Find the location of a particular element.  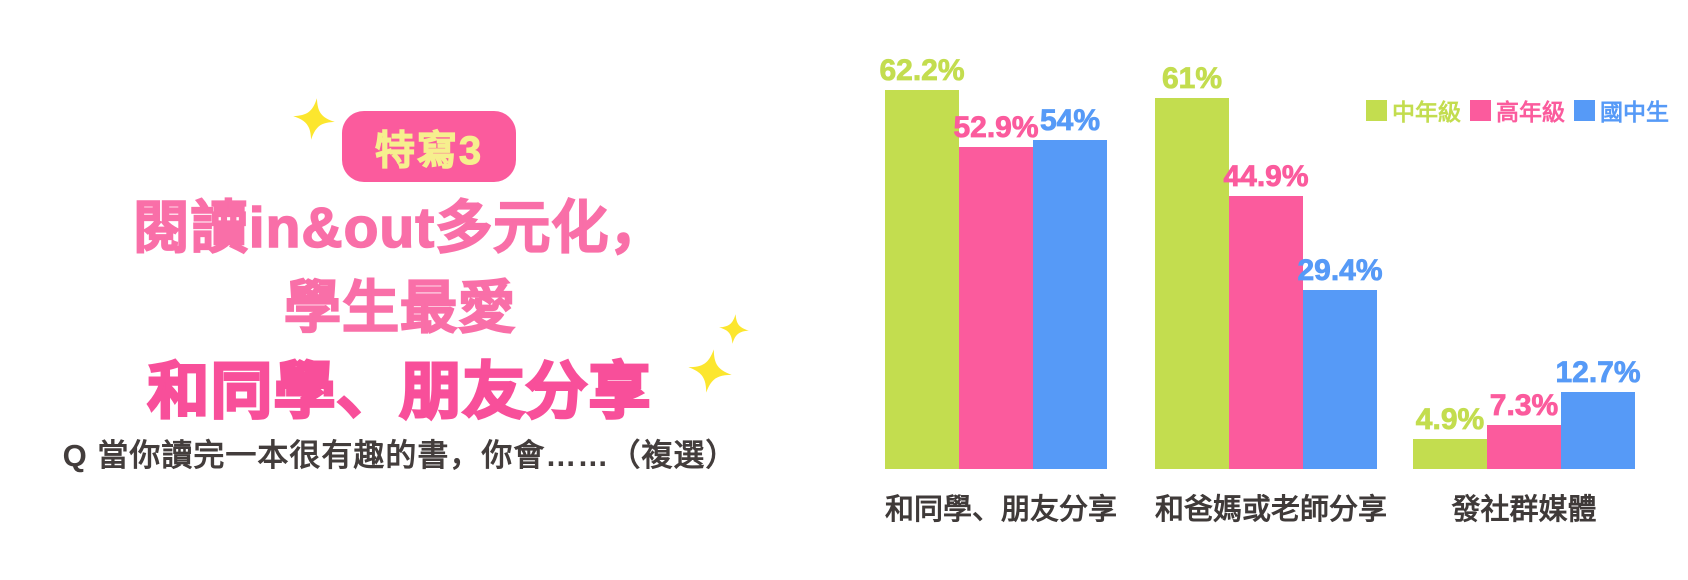

bar-中年級: 62.2% is located at coordinates (922, 261).